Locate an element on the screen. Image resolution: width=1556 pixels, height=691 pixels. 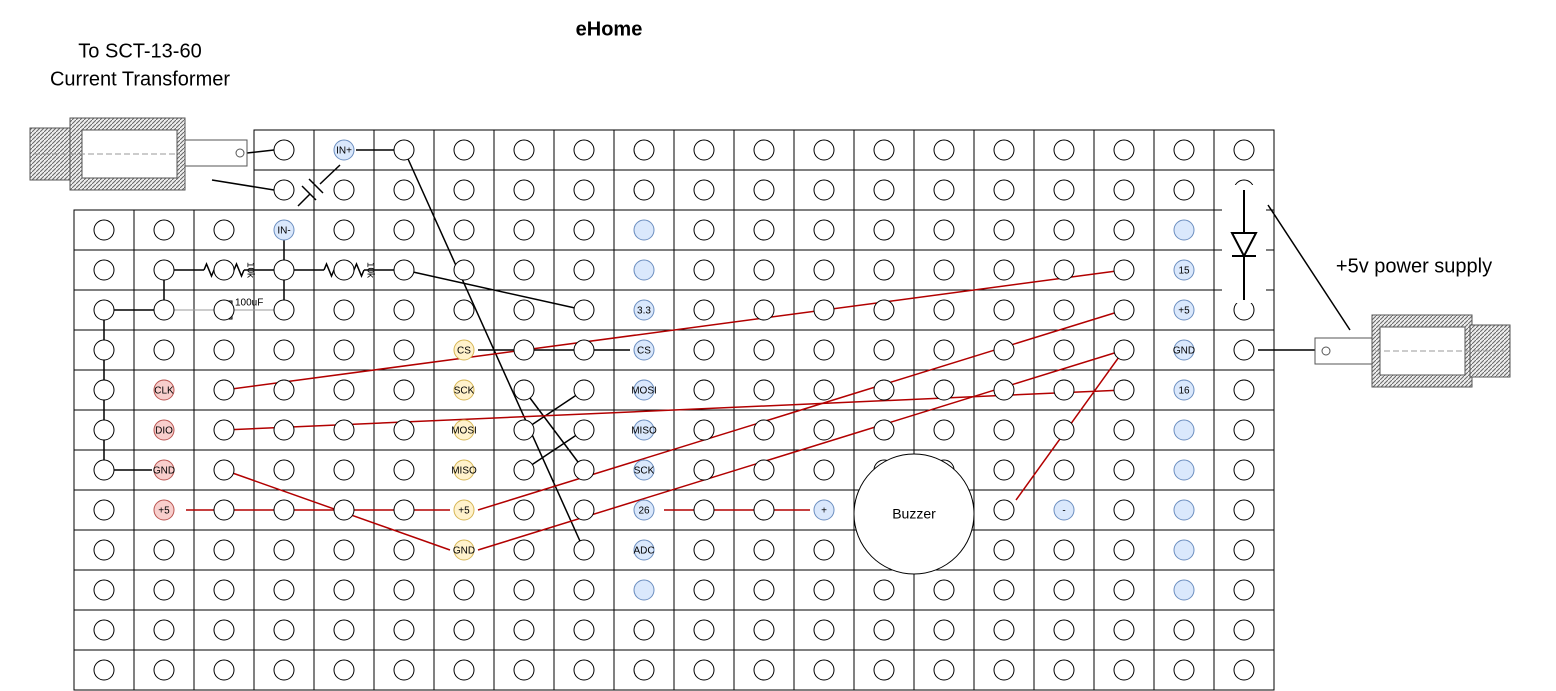
cap-plate is located at coordinates (309, 193).